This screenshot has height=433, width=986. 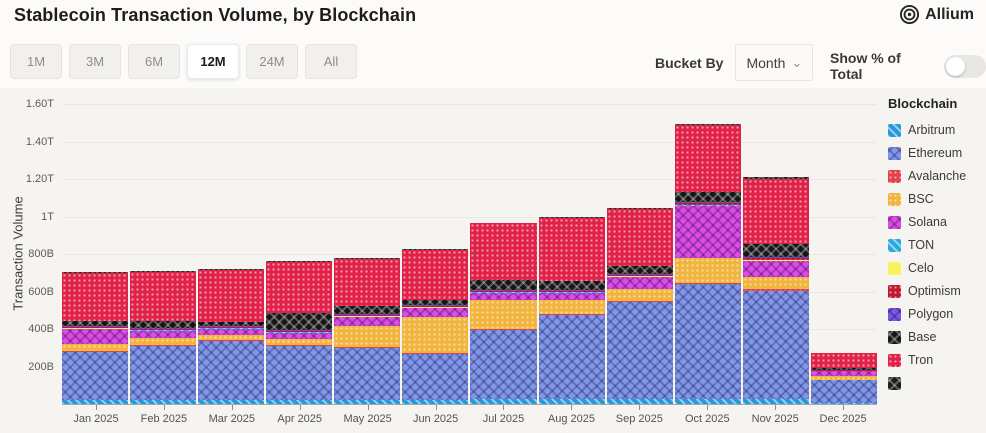 What do you see at coordinates (213, 61) in the screenshot?
I see `range-button-12m: 12M` at bounding box center [213, 61].